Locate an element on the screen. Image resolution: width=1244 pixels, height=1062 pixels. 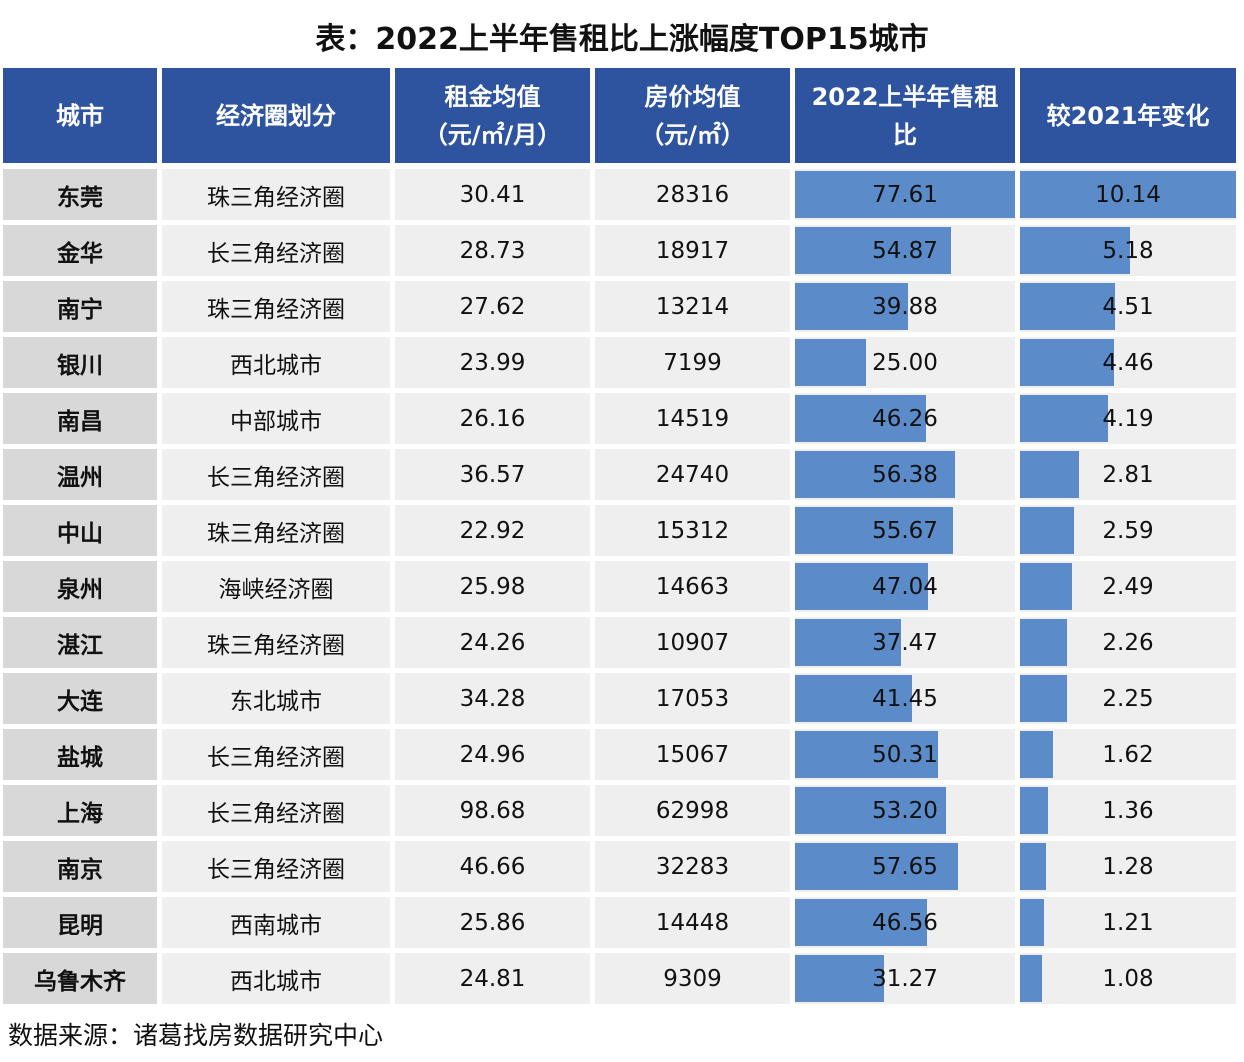
cell-value: 18917 is located at coordinates (692, 250).